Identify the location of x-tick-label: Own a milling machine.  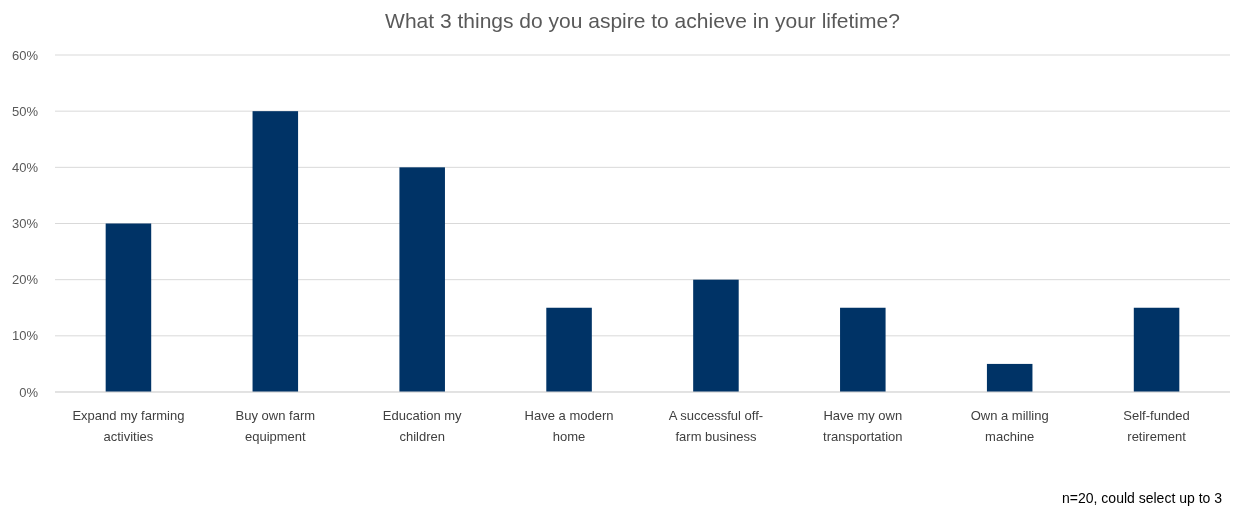
(1009, 426).